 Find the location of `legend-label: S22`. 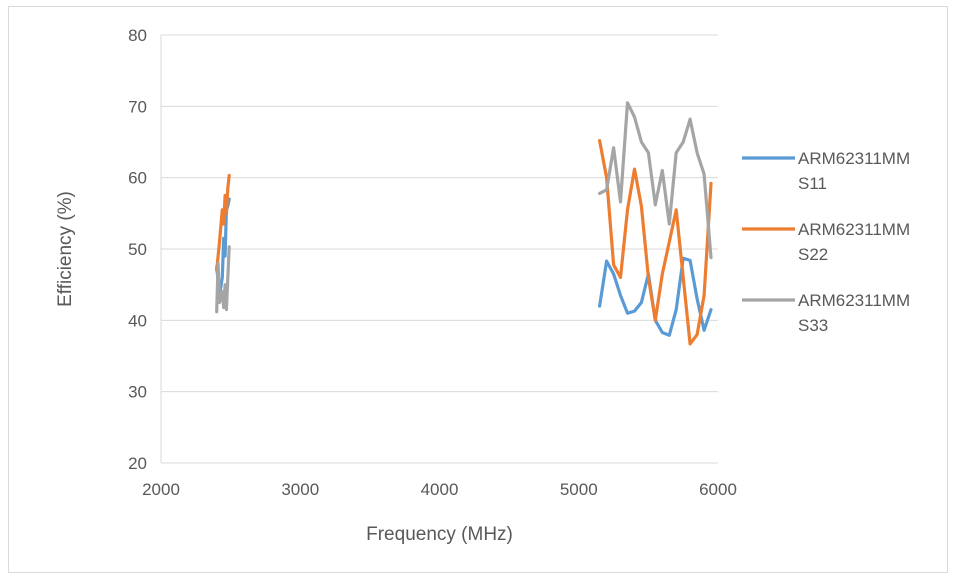

legend-label: S22 is located at coordinates (813, 254).